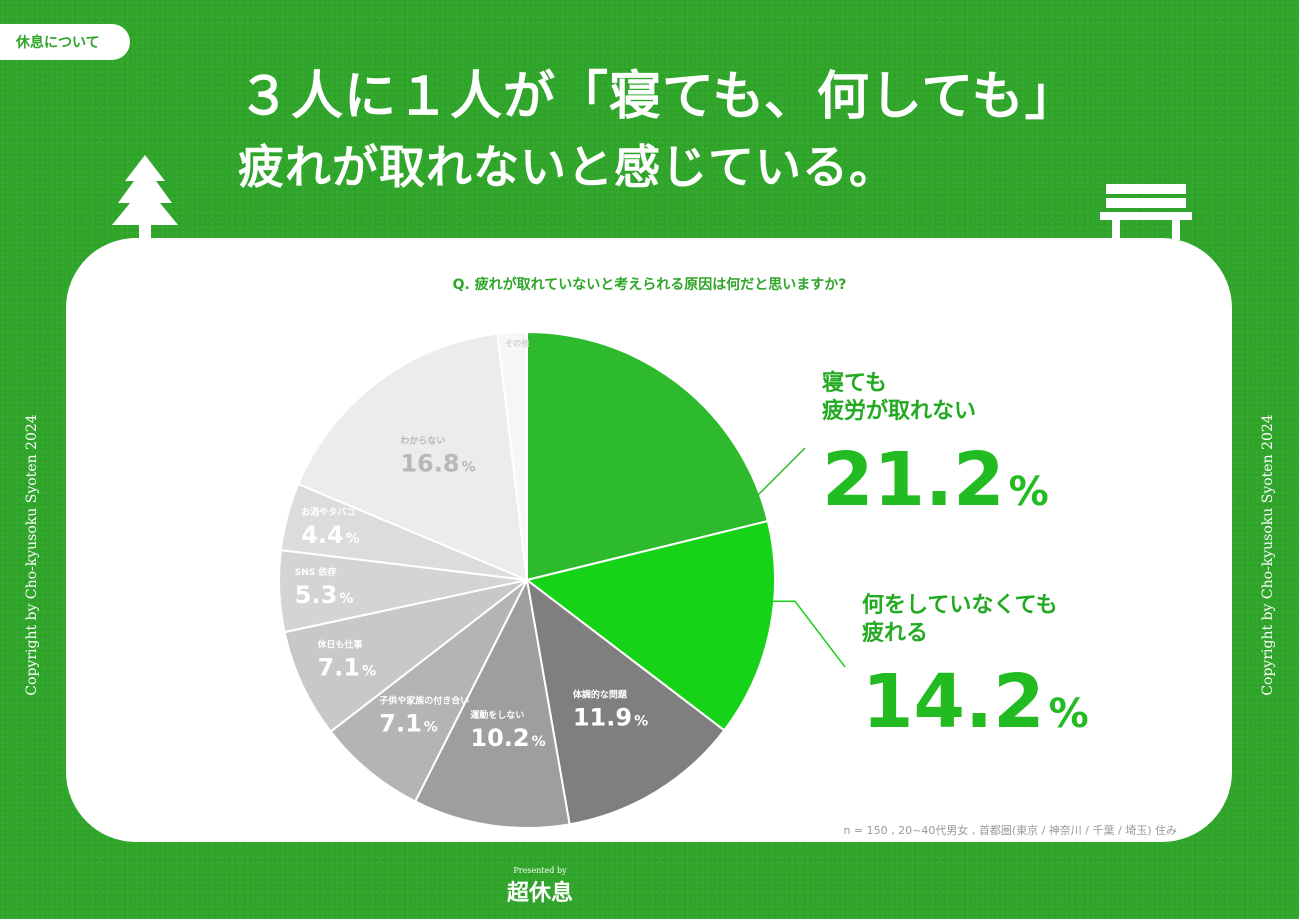  Describe the element at coordinates (65, 42) in the screenshot. I see `category-tag: 休息について` at that location.